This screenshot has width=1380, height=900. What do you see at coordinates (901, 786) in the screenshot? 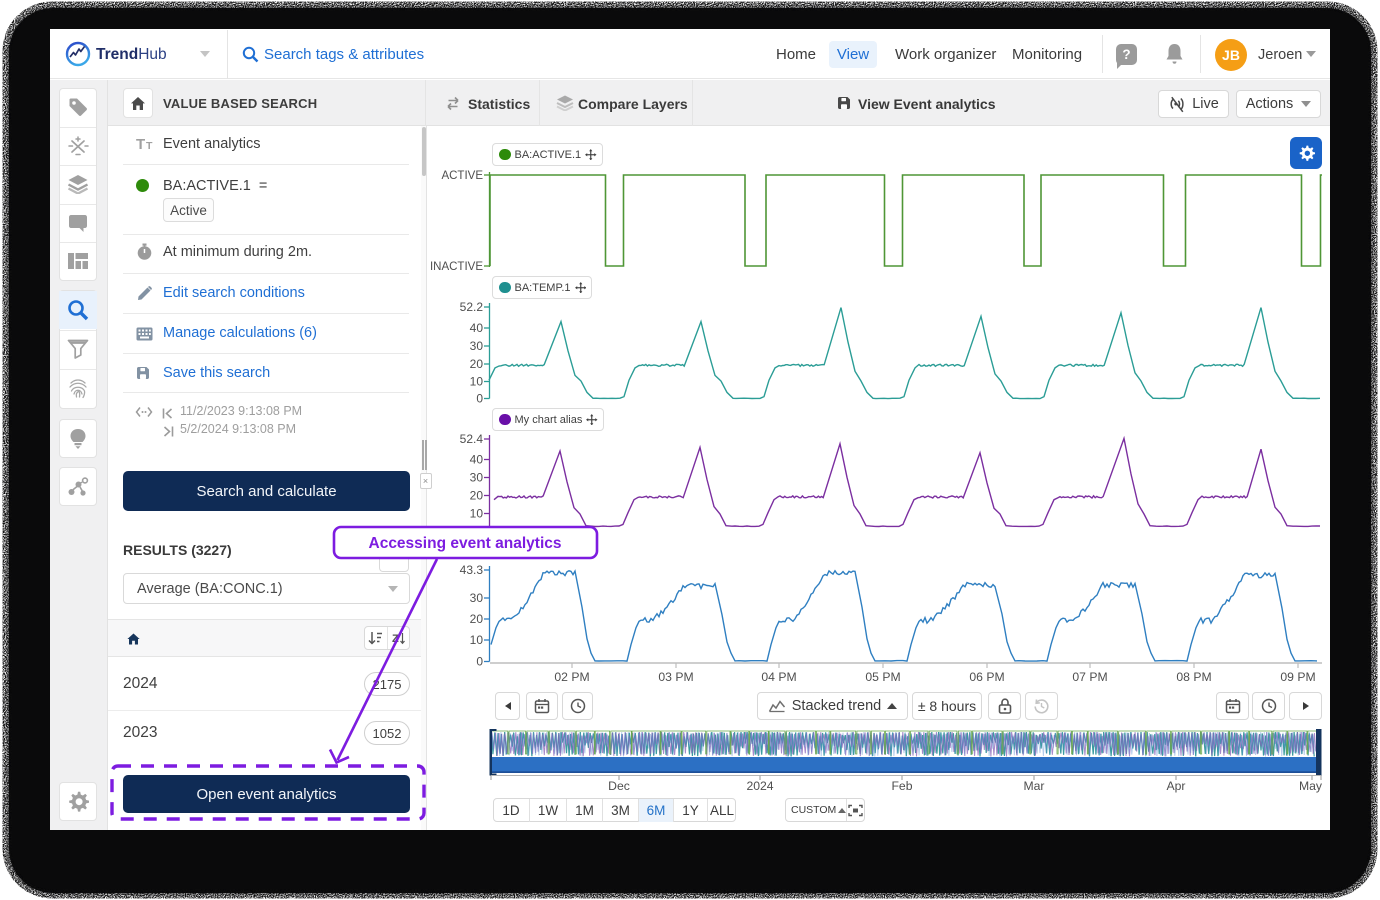
I see `svg-text: Feb` at bounding box center [901, 786].